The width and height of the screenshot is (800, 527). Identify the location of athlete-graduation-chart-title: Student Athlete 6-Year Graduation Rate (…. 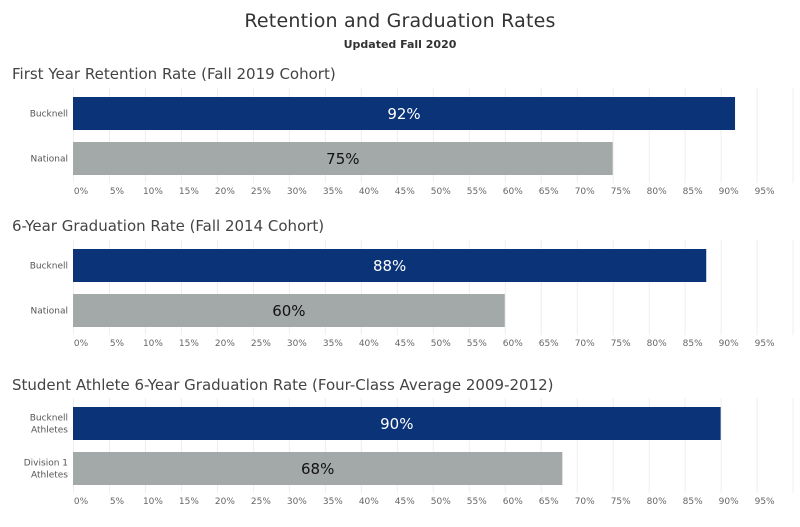
(283, 385).